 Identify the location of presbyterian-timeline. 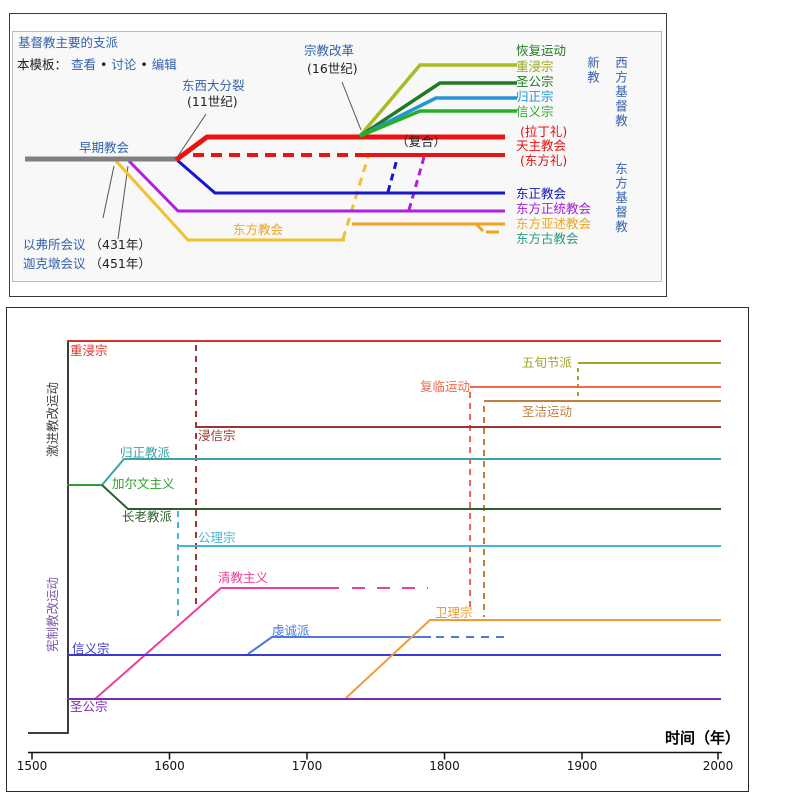
(411, 497).